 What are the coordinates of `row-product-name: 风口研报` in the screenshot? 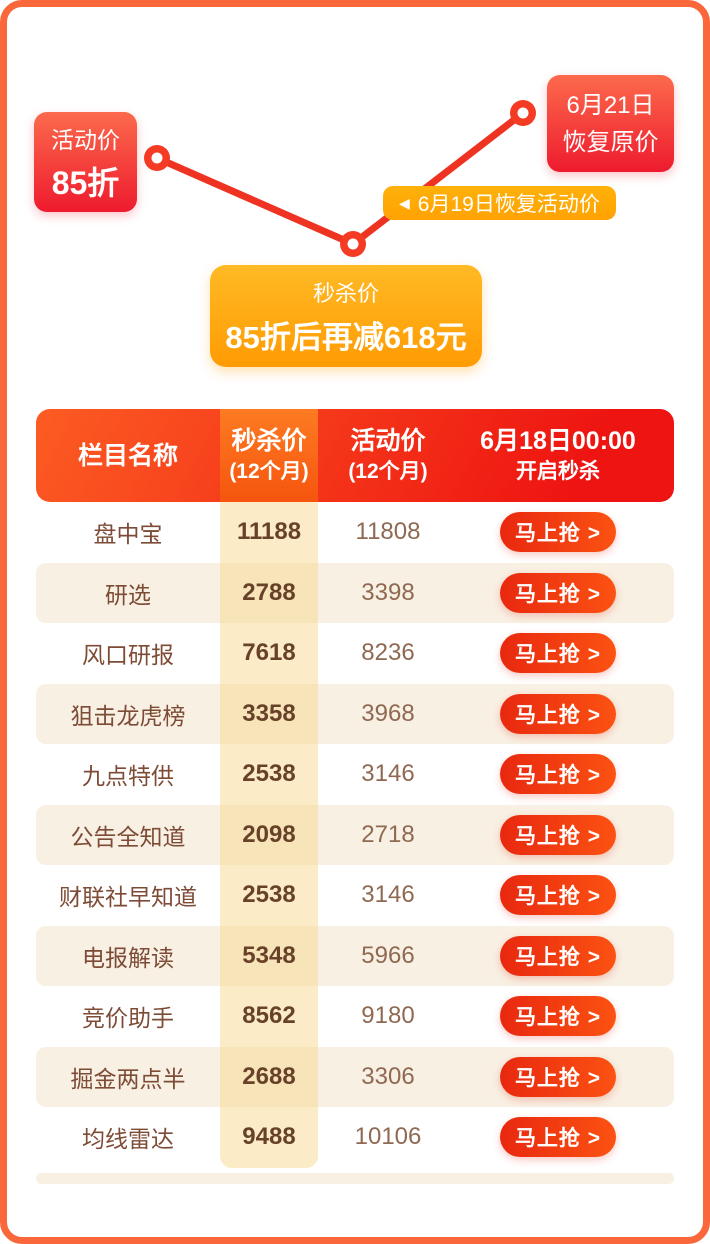 It's located at (128, 655).